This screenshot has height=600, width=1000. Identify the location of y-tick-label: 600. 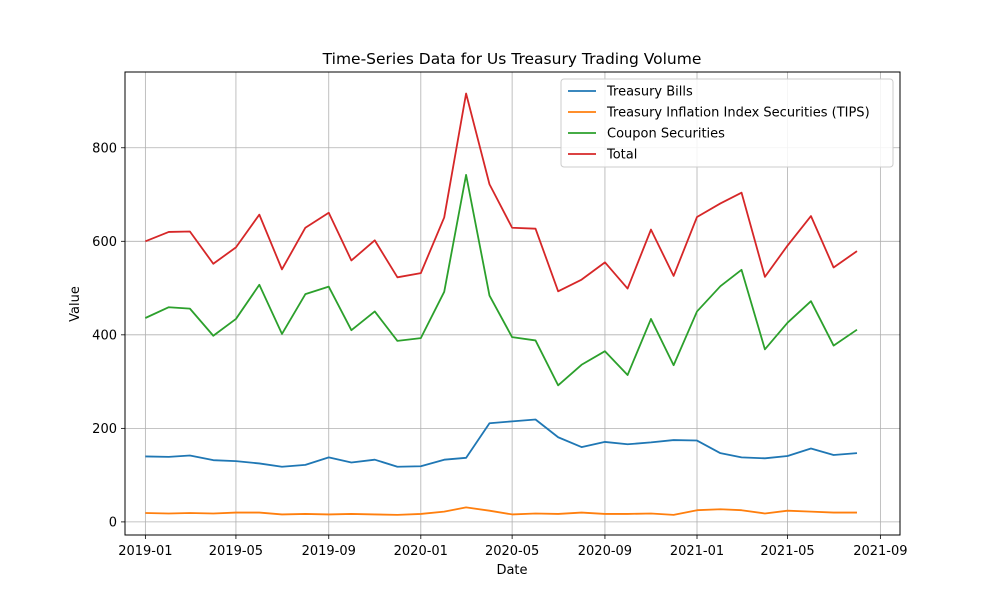
(104, 242).